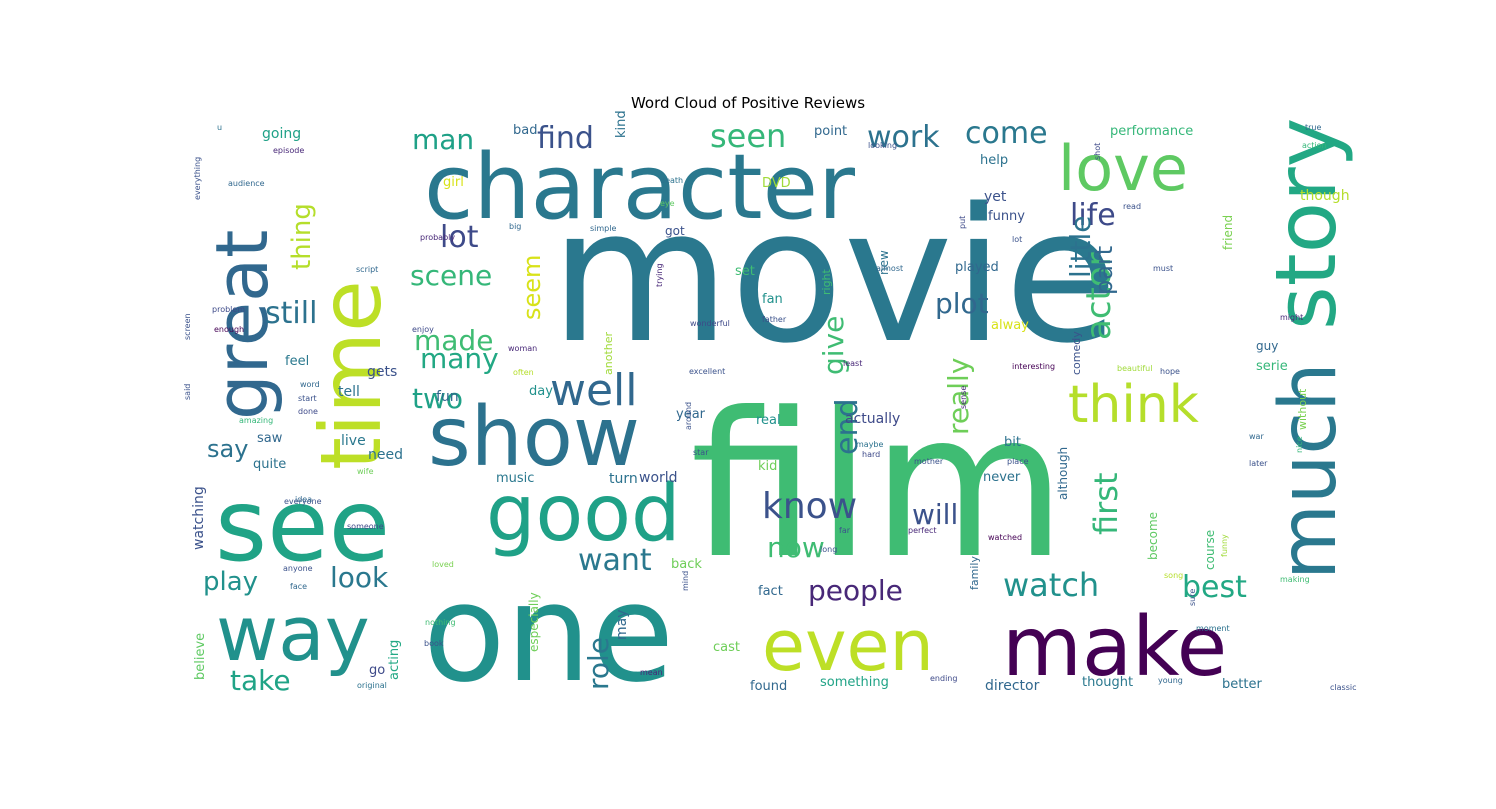 This screenshot has height=809, width=1496. Describe the element at coordinates (768, 686) in the screenshot. I see `word-found: found` at that location.